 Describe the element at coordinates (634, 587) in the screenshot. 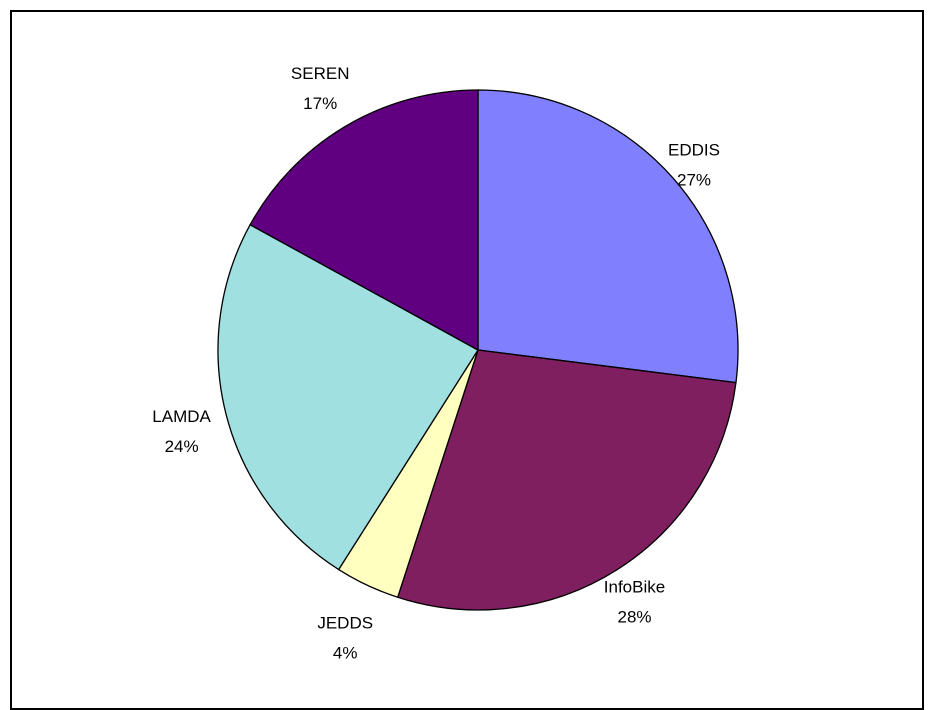

I see `slice-name-label-infobike: InfoBike` at that location.